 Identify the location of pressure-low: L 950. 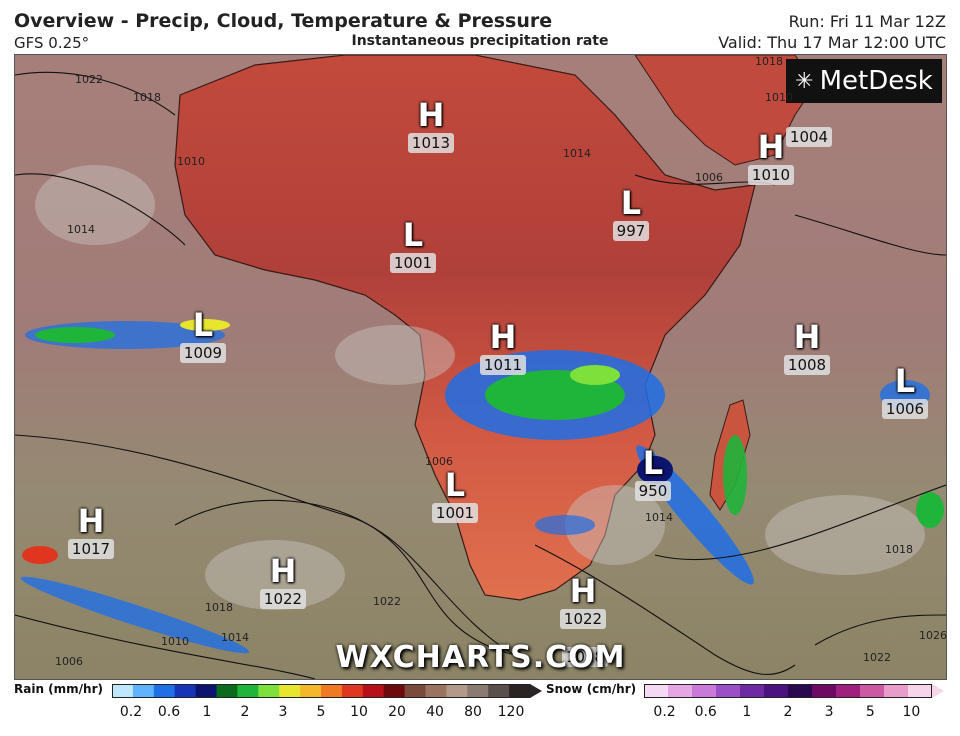
(653, 474).